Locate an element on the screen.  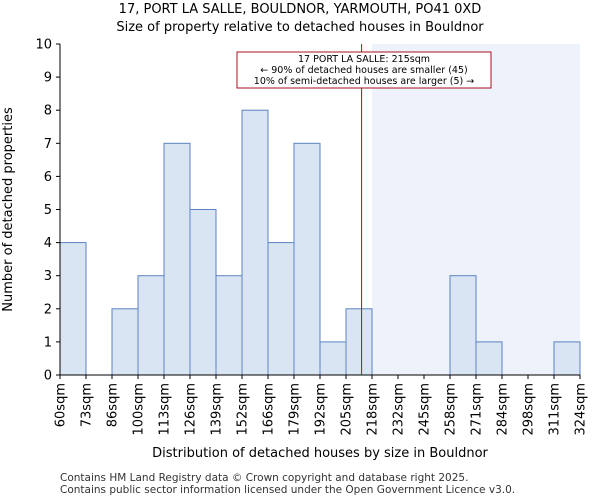
y-tick-label: 9 is located at coordinates (48, 78).